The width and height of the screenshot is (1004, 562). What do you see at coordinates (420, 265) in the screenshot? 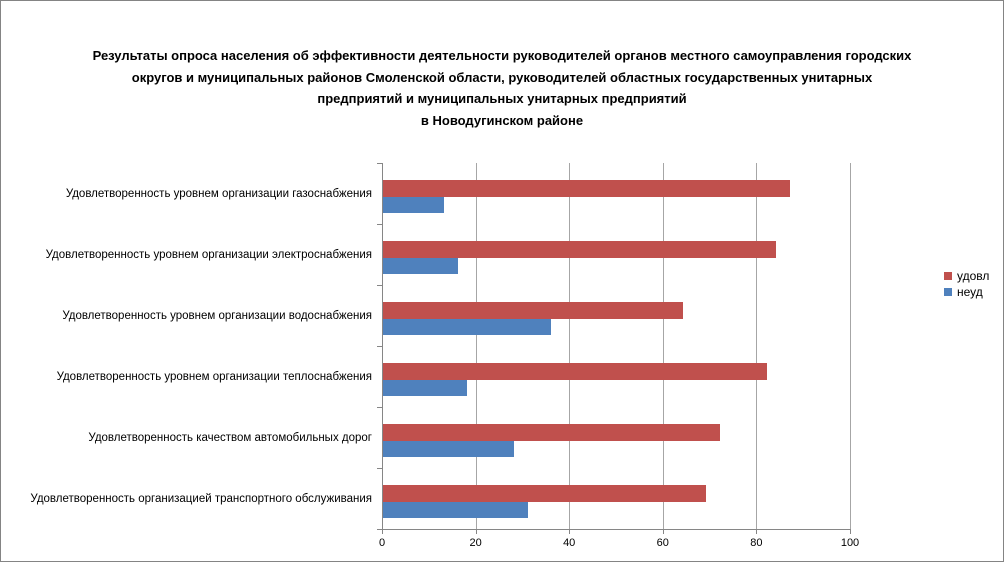
I see `bar-неуд-1` at bounding box center [420, 265].